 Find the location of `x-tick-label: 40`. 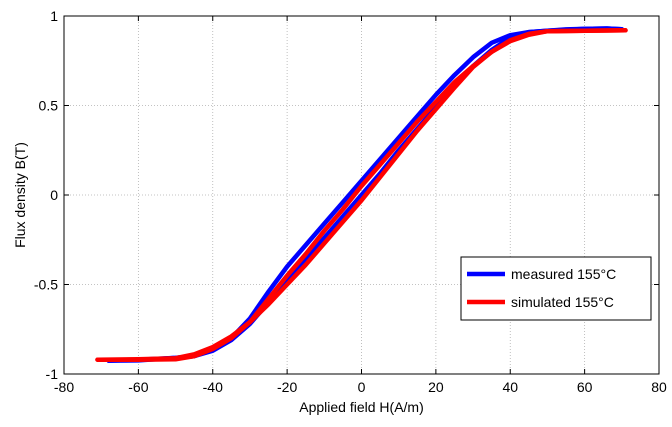

x-tick-label: 40 is located at coordinates (510, 387).